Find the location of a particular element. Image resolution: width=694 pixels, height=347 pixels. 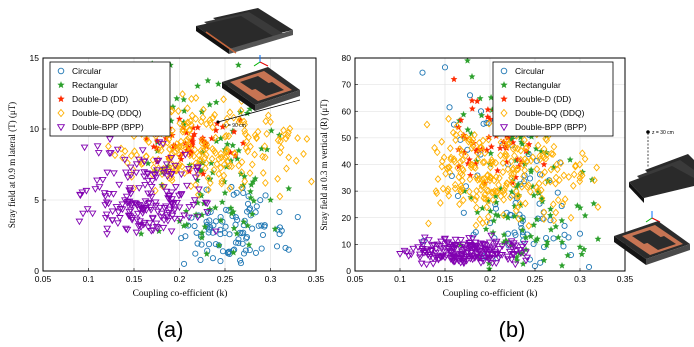

legend-box-a is located at coordinates (110, 99).